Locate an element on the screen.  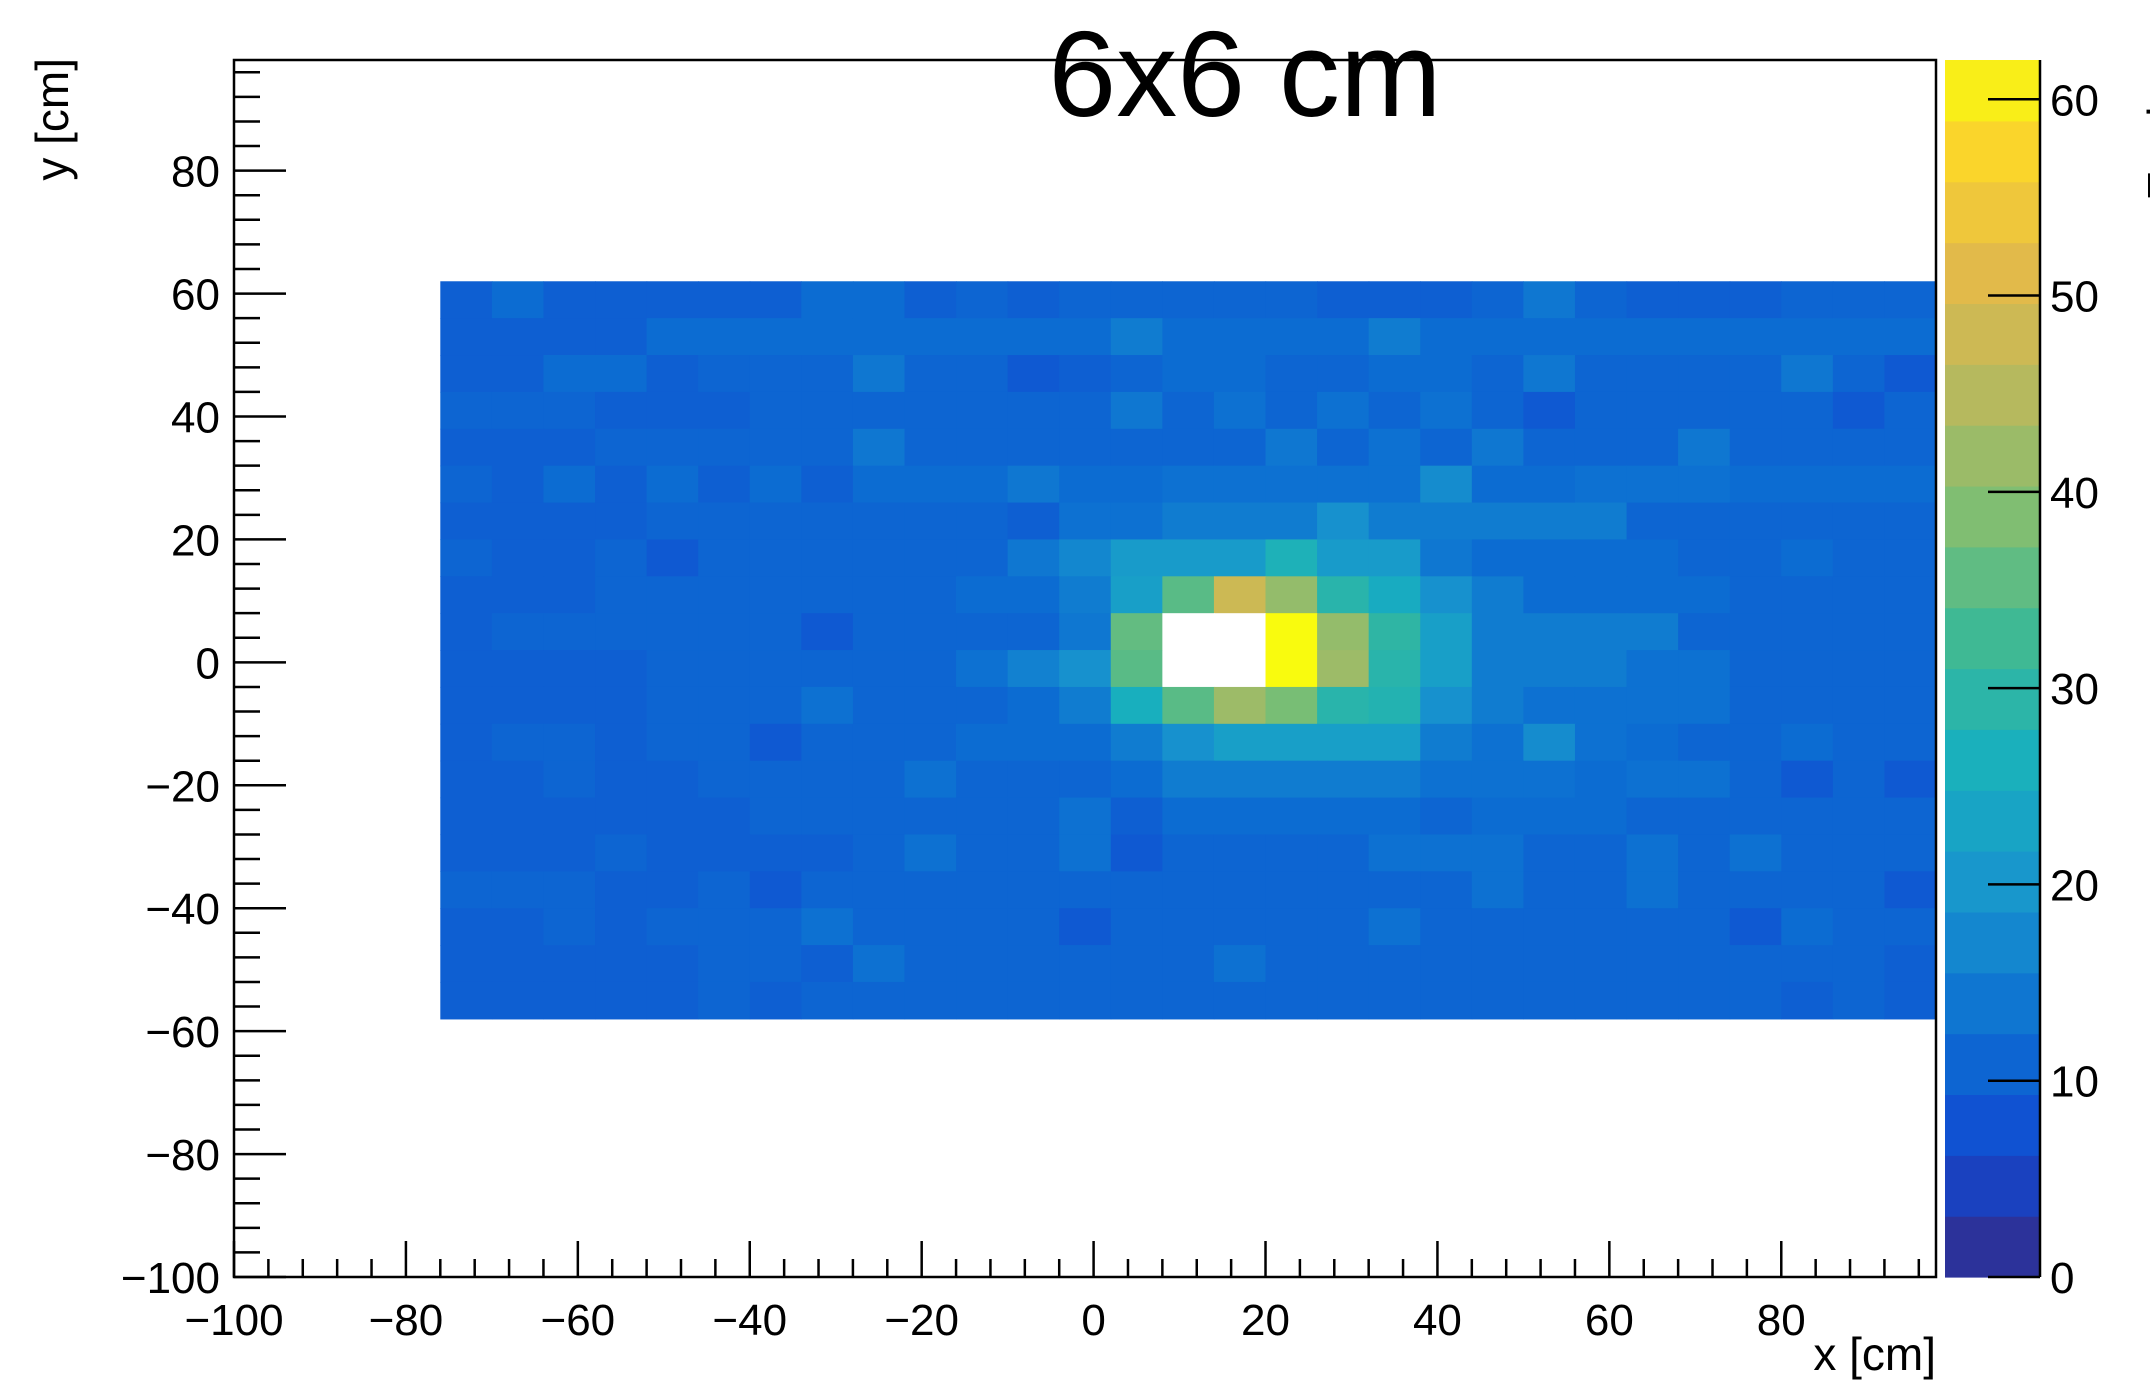
y-axis-label: y [cm] is located at coordinates (52, 119).